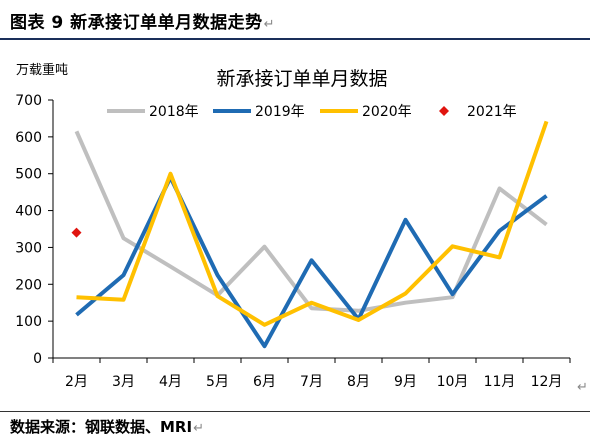 The width and height of the screenshot is (590, 446). What do you see at coordinates (295, 411) in the screenshot?
I see `source-rule` at bounding box center [295, 411].